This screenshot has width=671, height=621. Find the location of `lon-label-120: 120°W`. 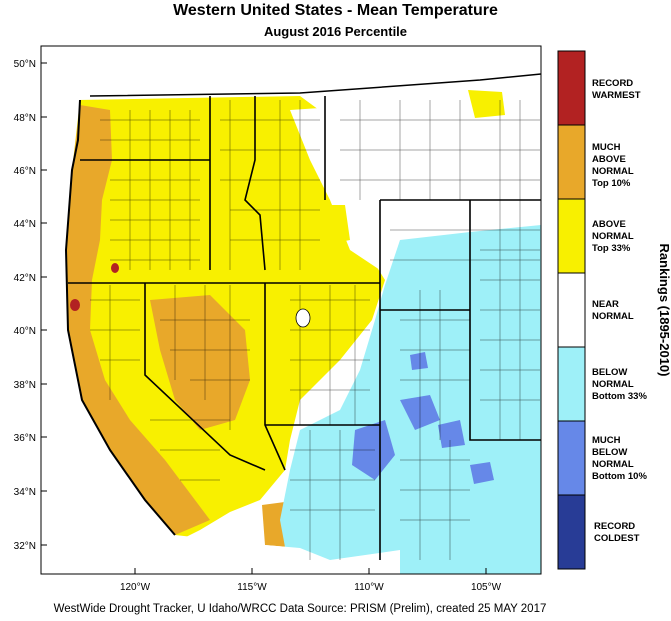

lon-label-120: 120°W is located at coordinates (135, 587).